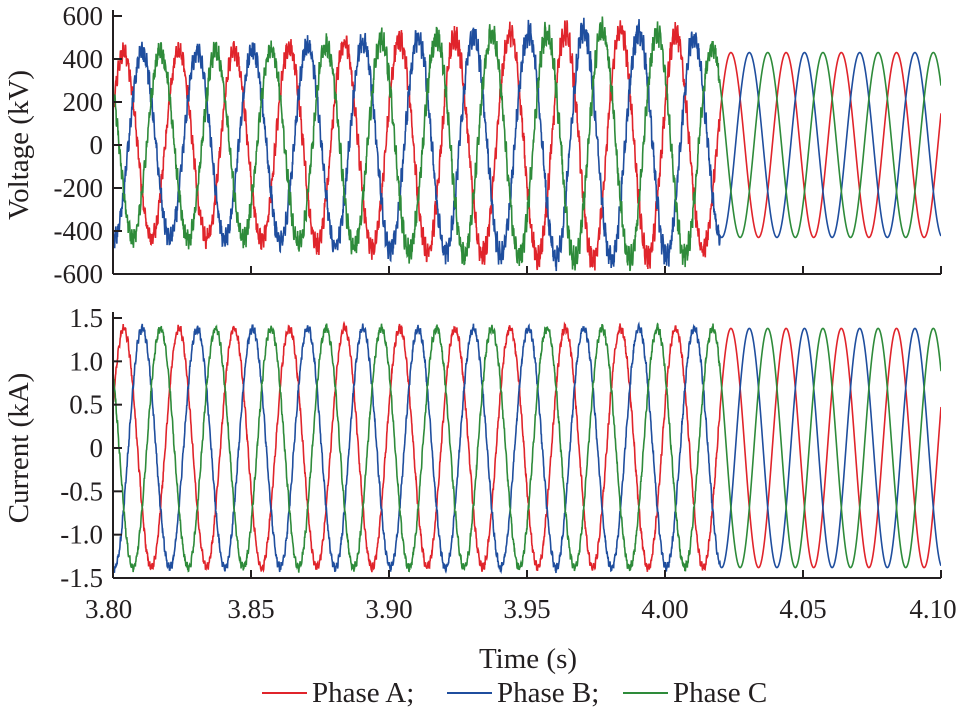  I want to click on y-tick-label: 0.5, so click(86, 405).